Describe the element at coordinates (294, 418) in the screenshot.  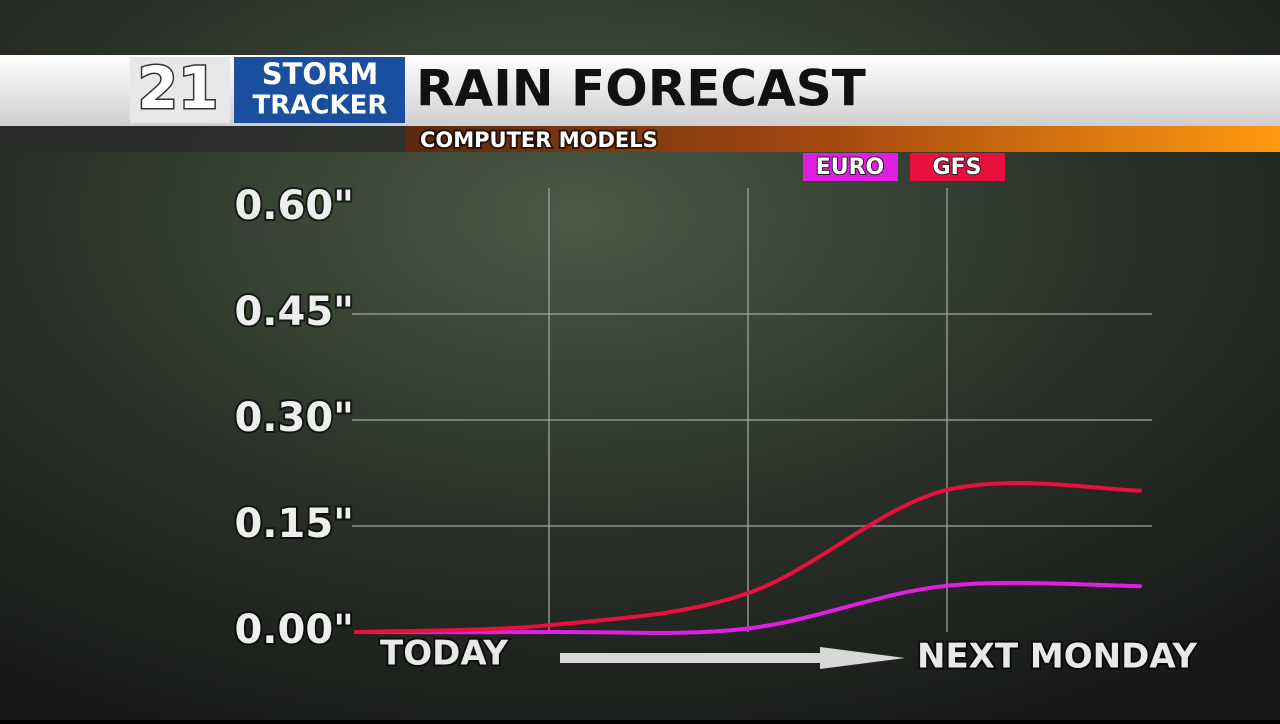
I see `y-tick-label: 0.30"` at that location.